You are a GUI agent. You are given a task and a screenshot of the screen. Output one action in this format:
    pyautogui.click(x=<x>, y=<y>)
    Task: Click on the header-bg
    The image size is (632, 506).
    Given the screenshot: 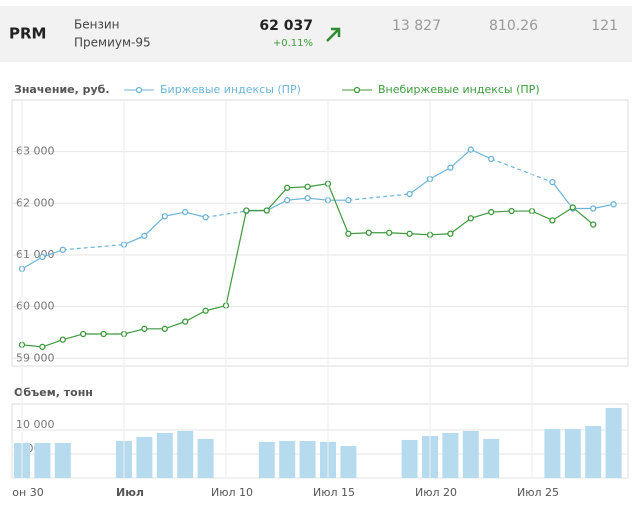 What is the action you would take?
    pyautogui.click(x=316, y=34)
    